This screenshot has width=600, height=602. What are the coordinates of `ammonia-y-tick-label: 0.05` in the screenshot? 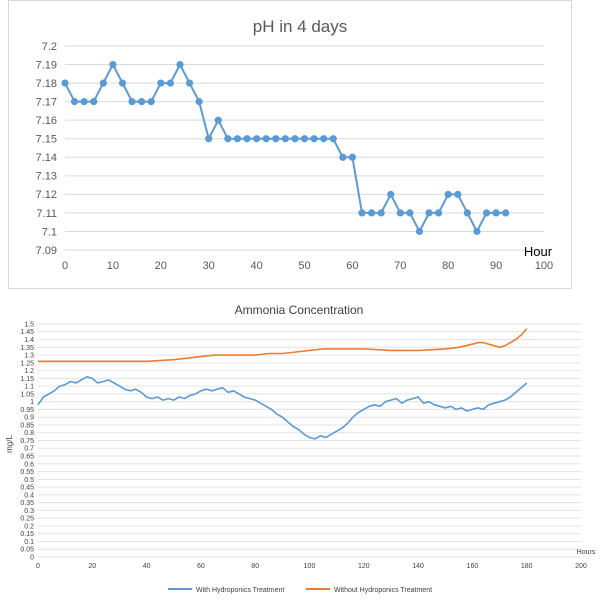 It's located at (27, 550).